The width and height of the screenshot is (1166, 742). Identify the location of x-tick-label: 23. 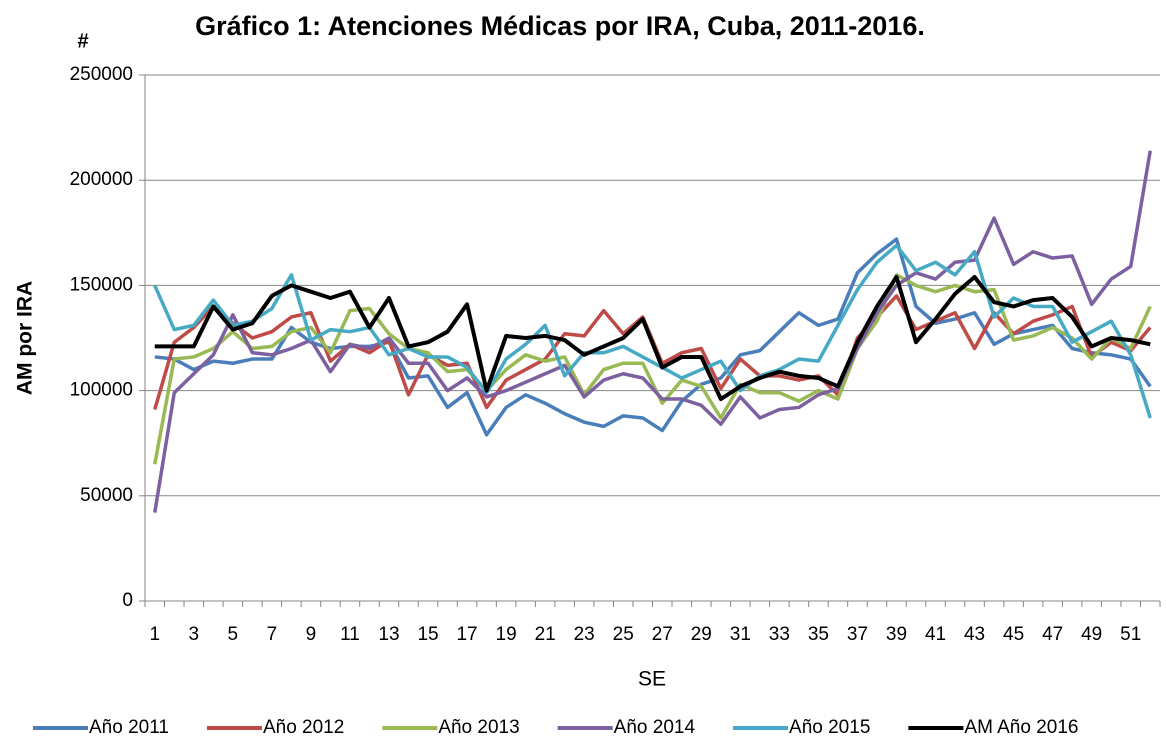
(584, 634).